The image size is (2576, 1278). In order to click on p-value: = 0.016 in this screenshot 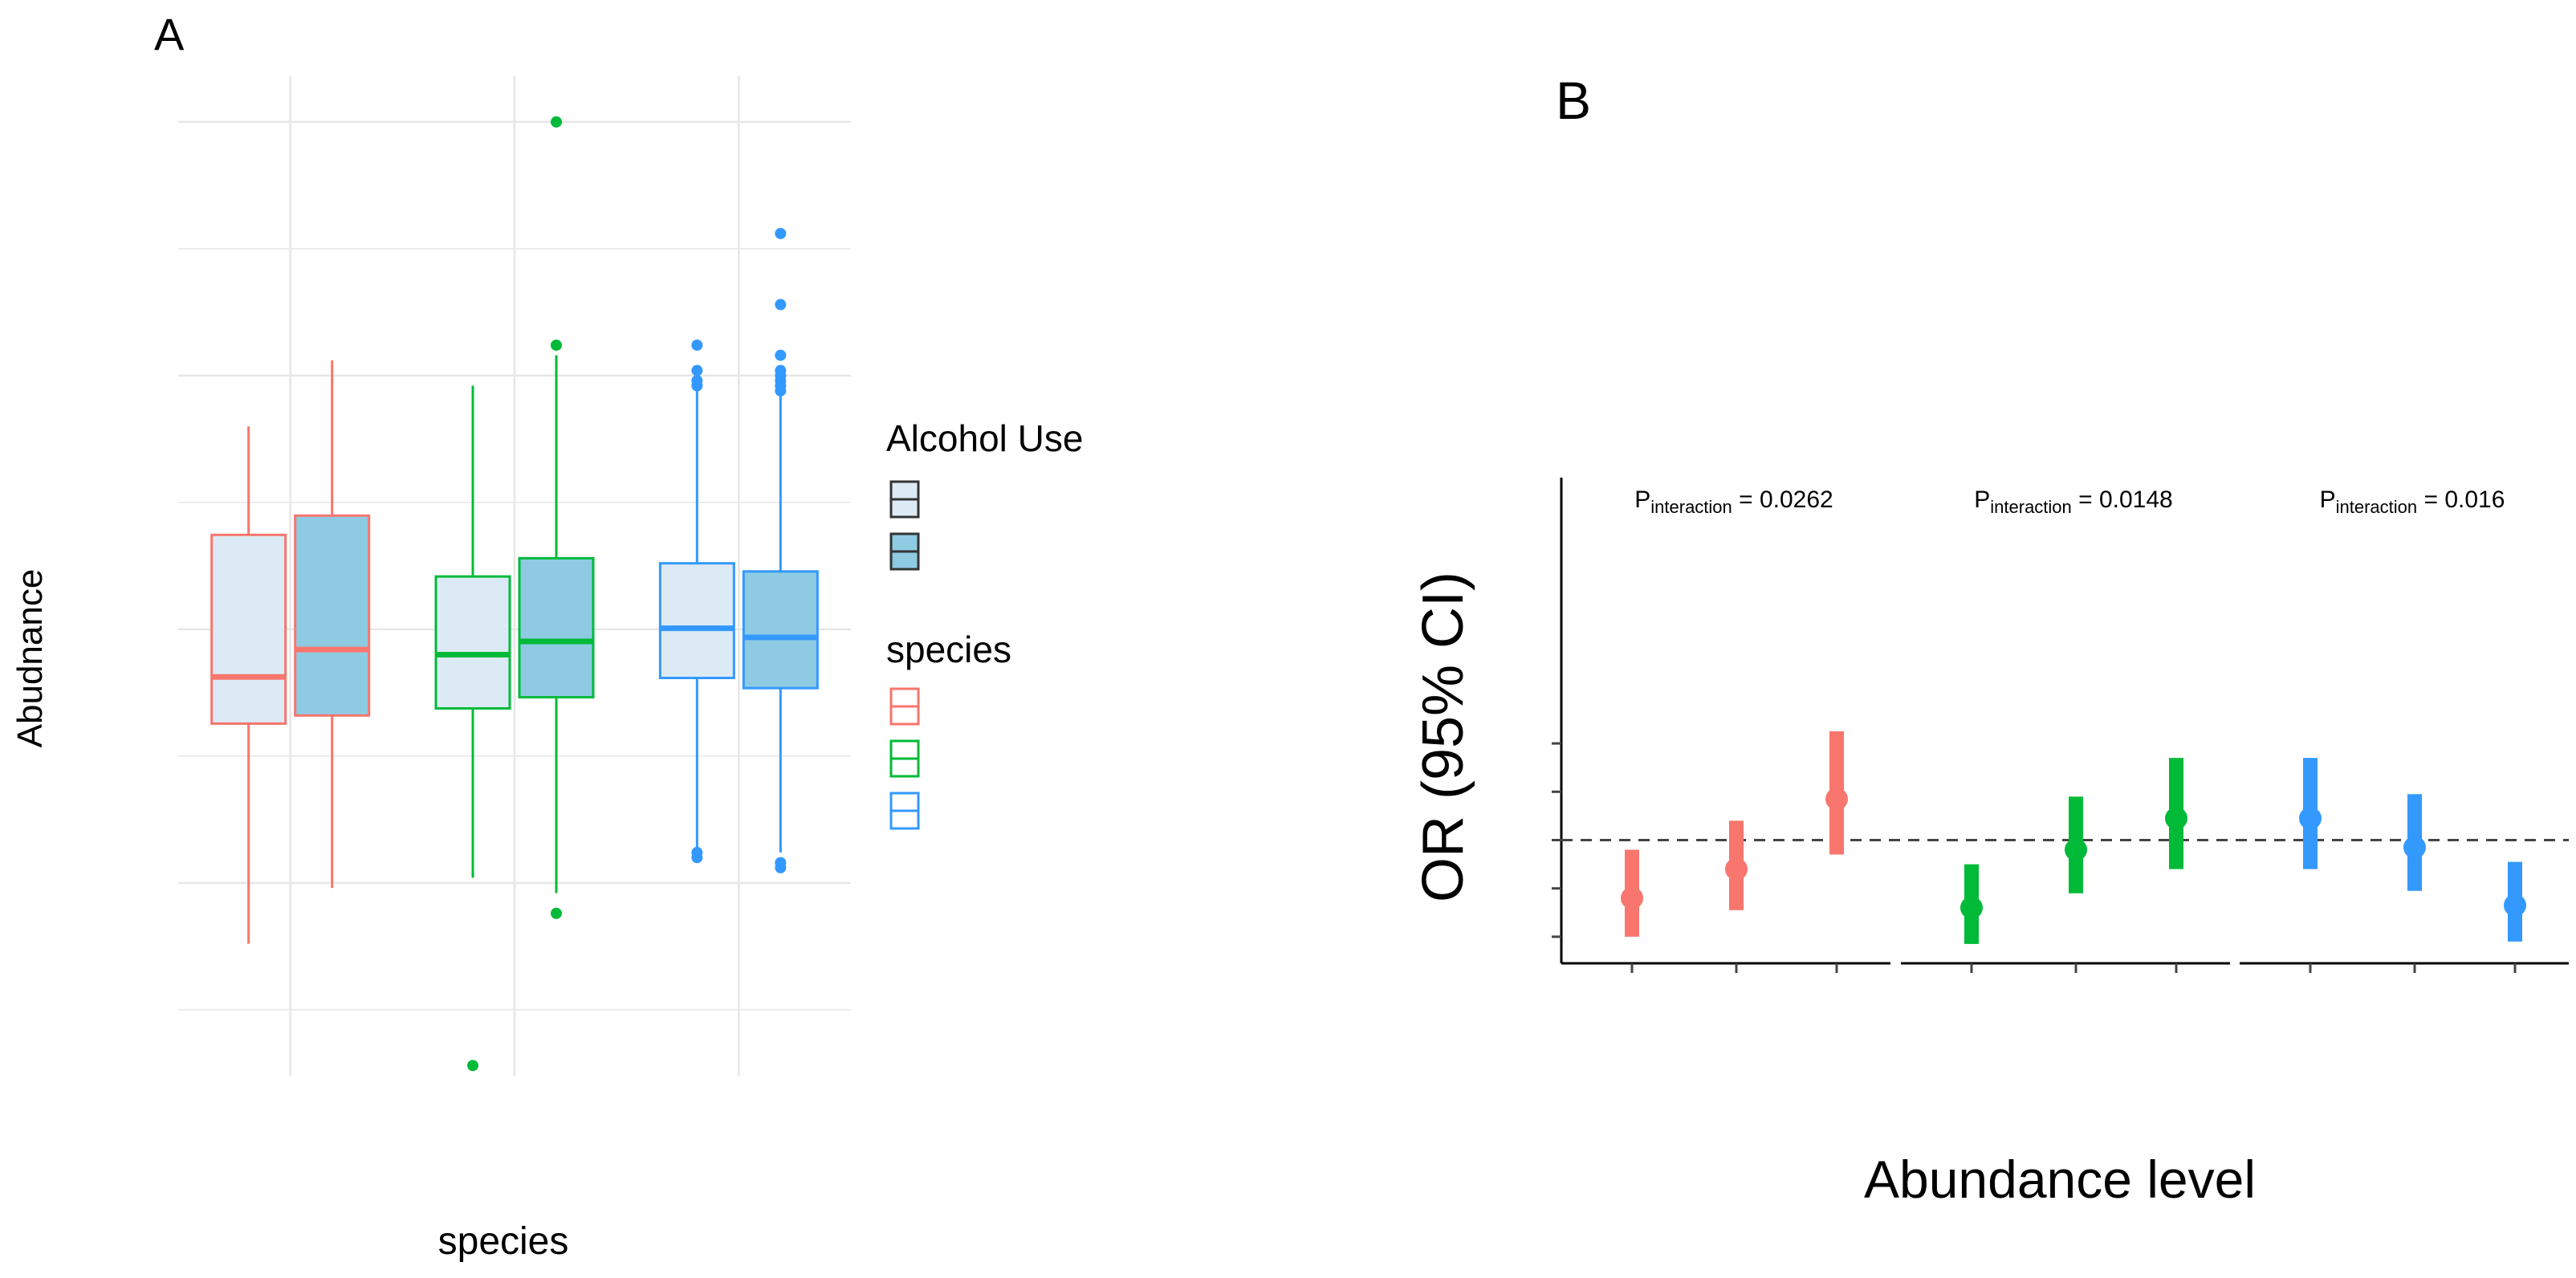, I will do `click(2461, 499)`.